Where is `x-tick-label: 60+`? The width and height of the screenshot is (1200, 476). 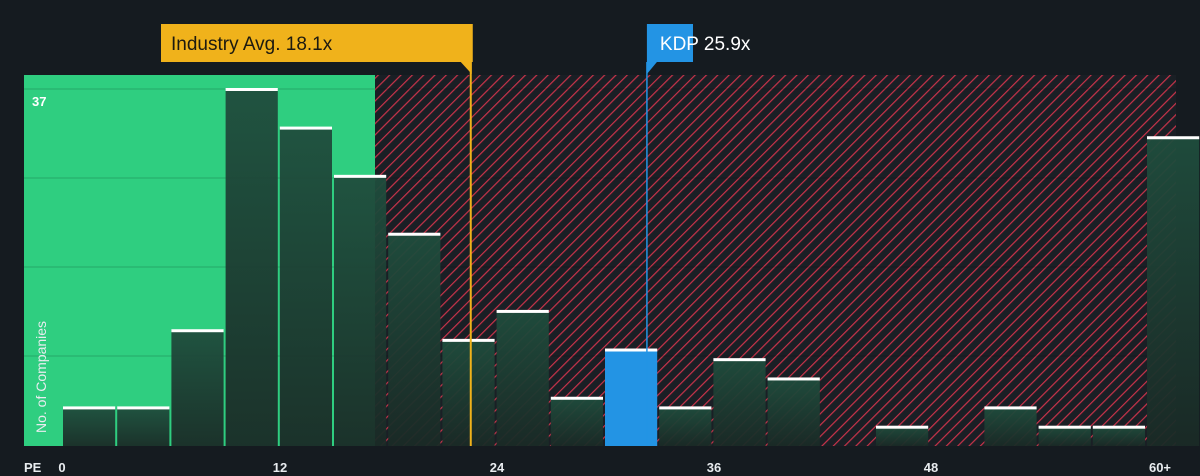 x-tick-label: 60+ is located at coordinates (1160, 467).